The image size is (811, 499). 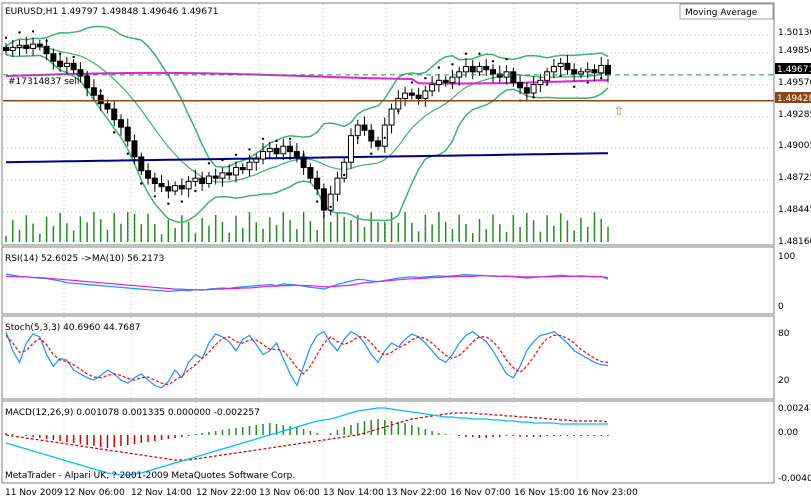 What do you see at coordinates (794, 409) in the screenshot?
I see `macd-axis-max: 0.00247` at bounding box center [794, 409].